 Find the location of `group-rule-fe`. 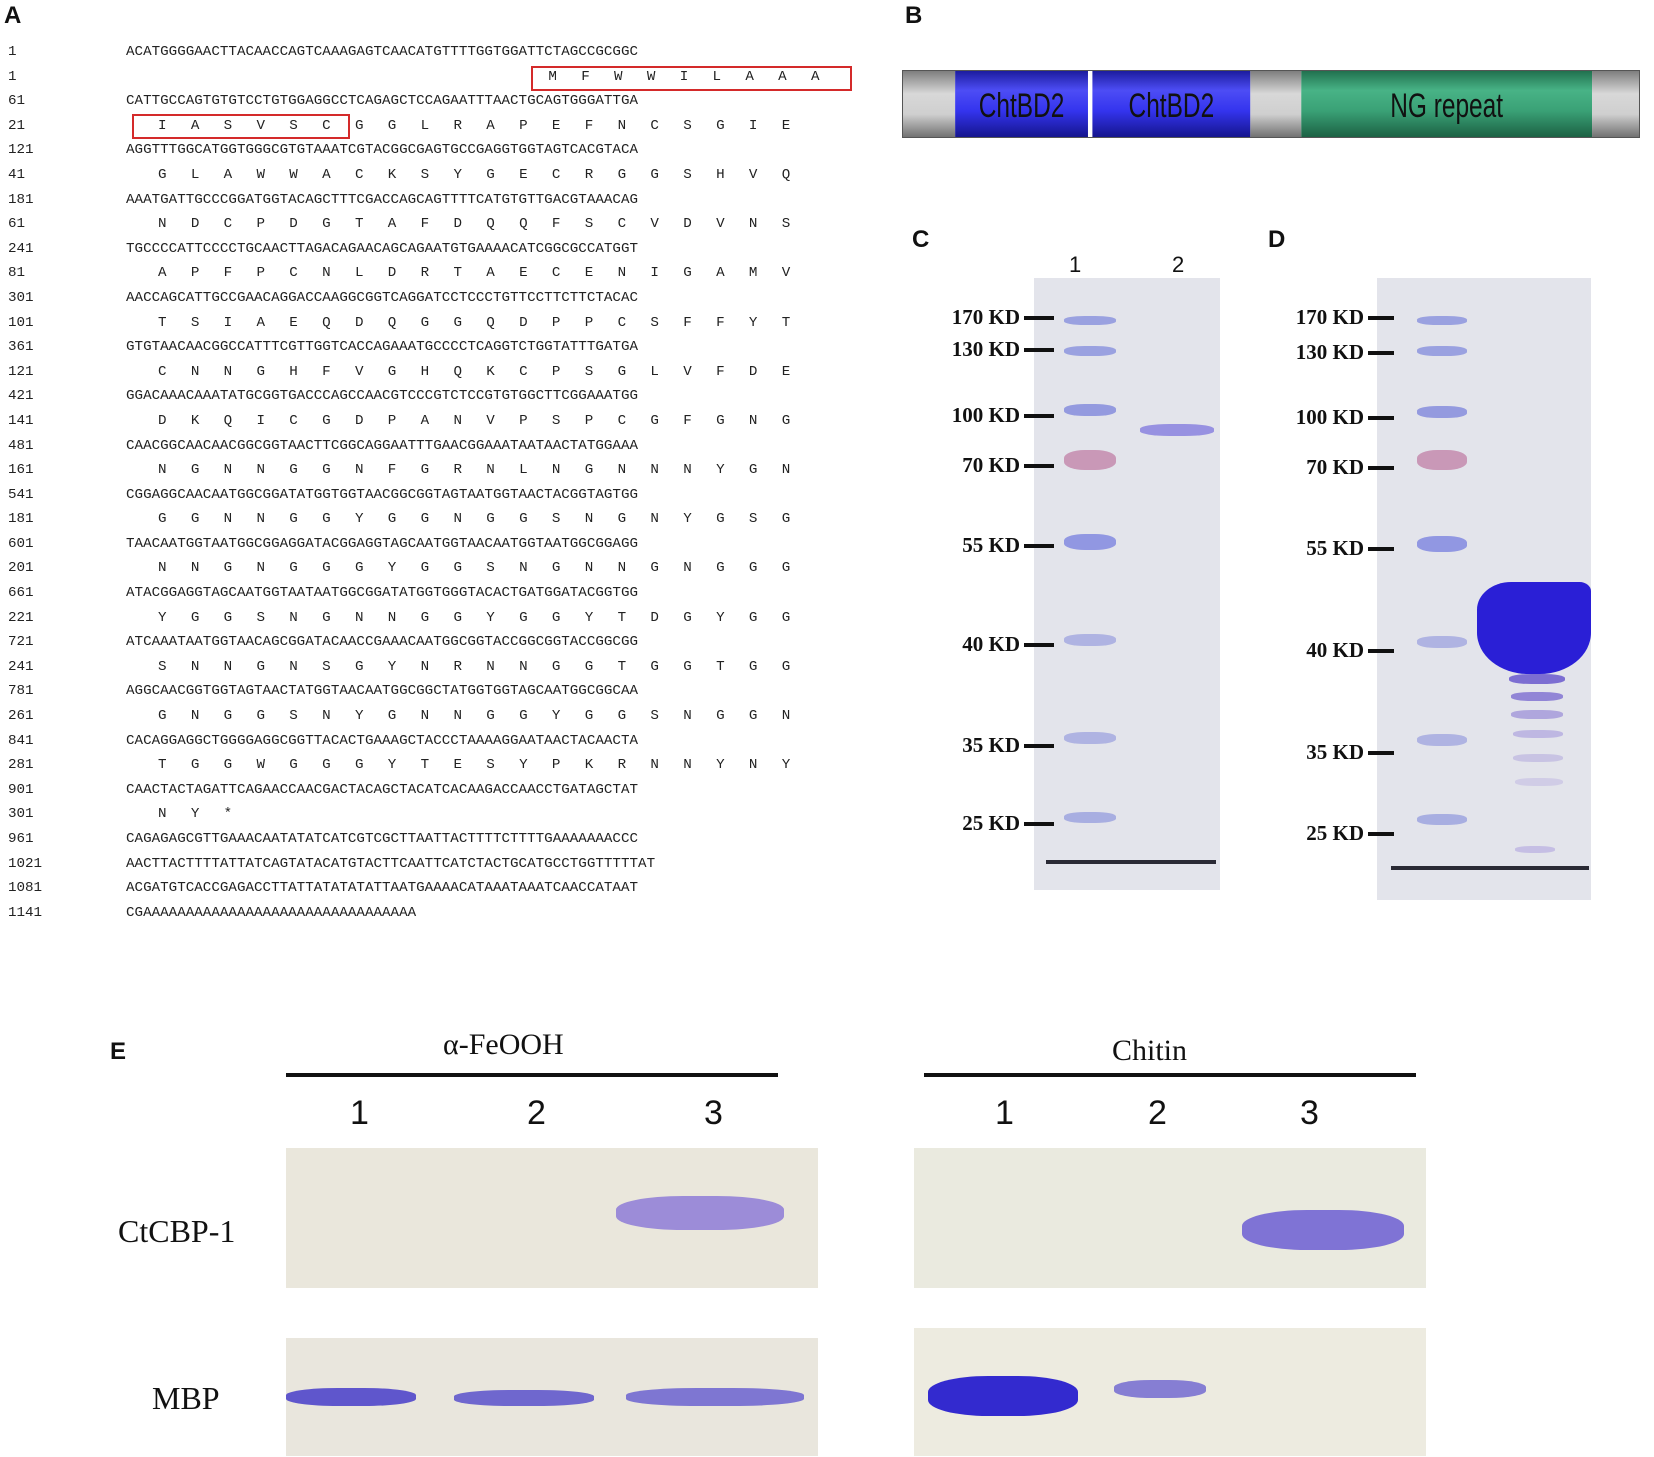

group-rule-fe is located at coordinates (532, 1075).